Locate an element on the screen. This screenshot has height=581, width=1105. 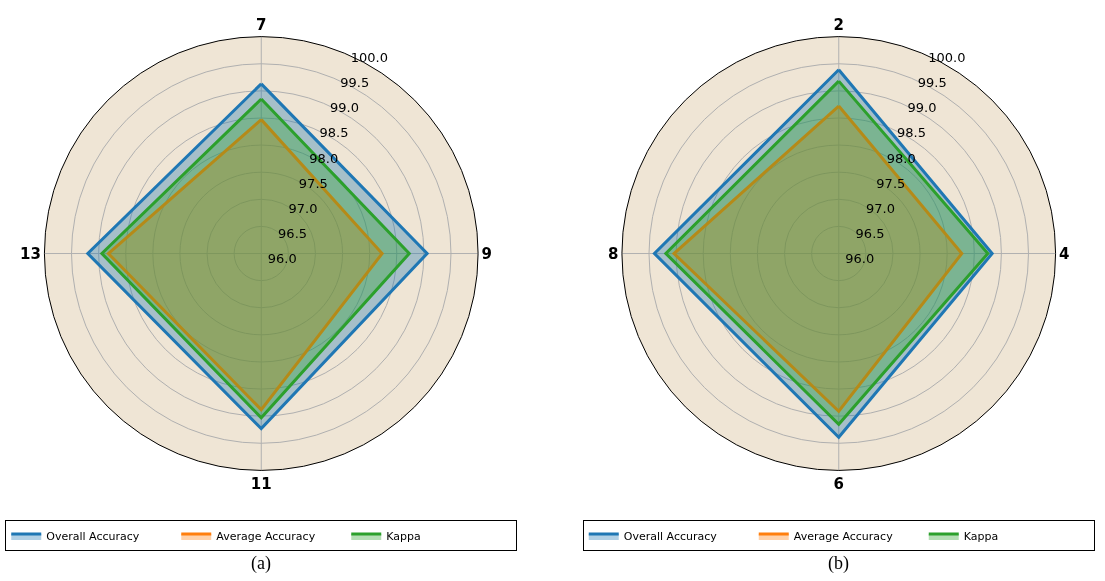
spoke-label: 2 is located at coordinates (838, 25).